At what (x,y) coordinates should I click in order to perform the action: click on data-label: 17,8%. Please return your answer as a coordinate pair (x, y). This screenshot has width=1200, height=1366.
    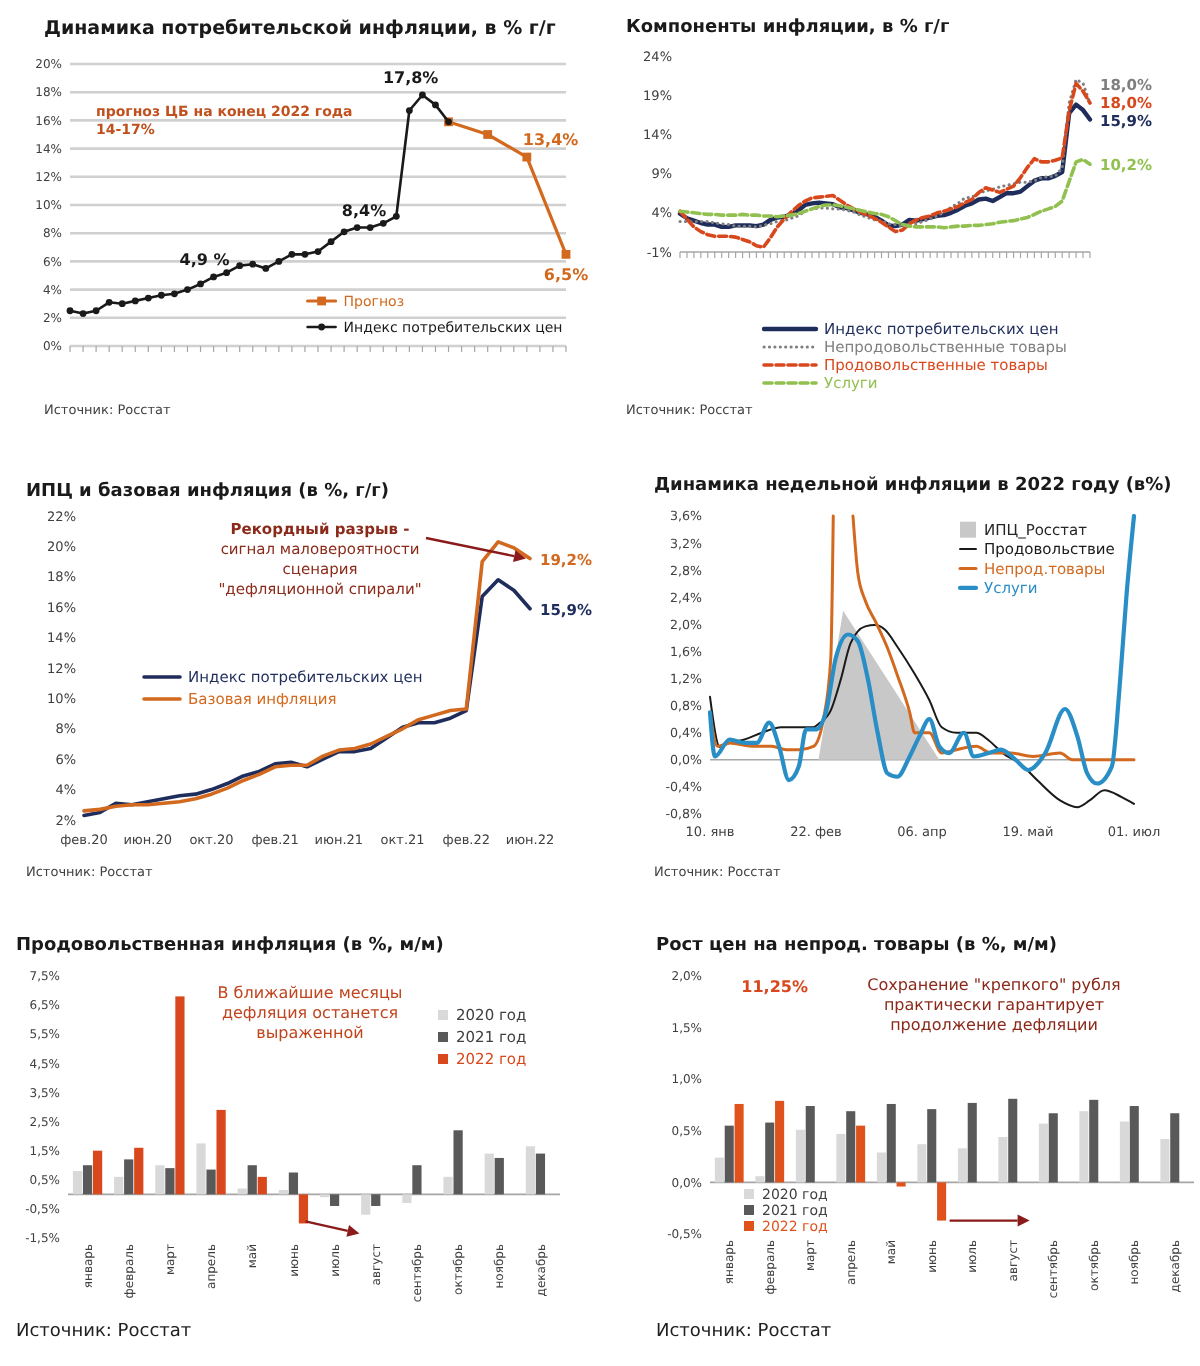
    Looking at the image, I should click on (410, 78).